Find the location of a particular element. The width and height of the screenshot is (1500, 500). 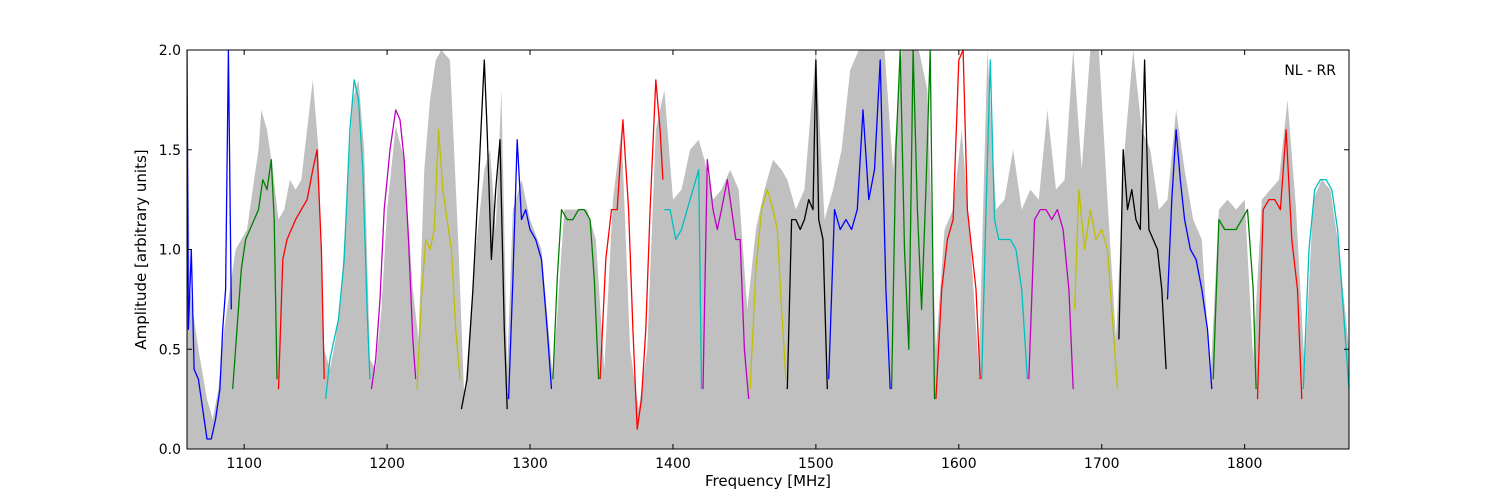

y-tick-label: 0.5 is located at coordinates (170, 350).